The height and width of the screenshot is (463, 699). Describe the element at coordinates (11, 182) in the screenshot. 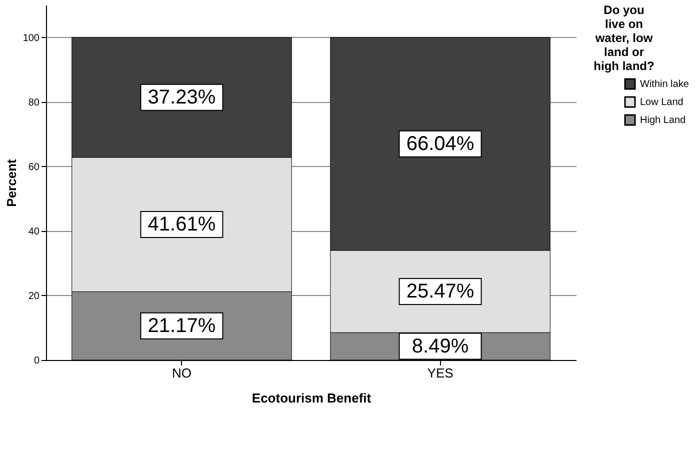

I see `y-axis-title: Percent` at that location.